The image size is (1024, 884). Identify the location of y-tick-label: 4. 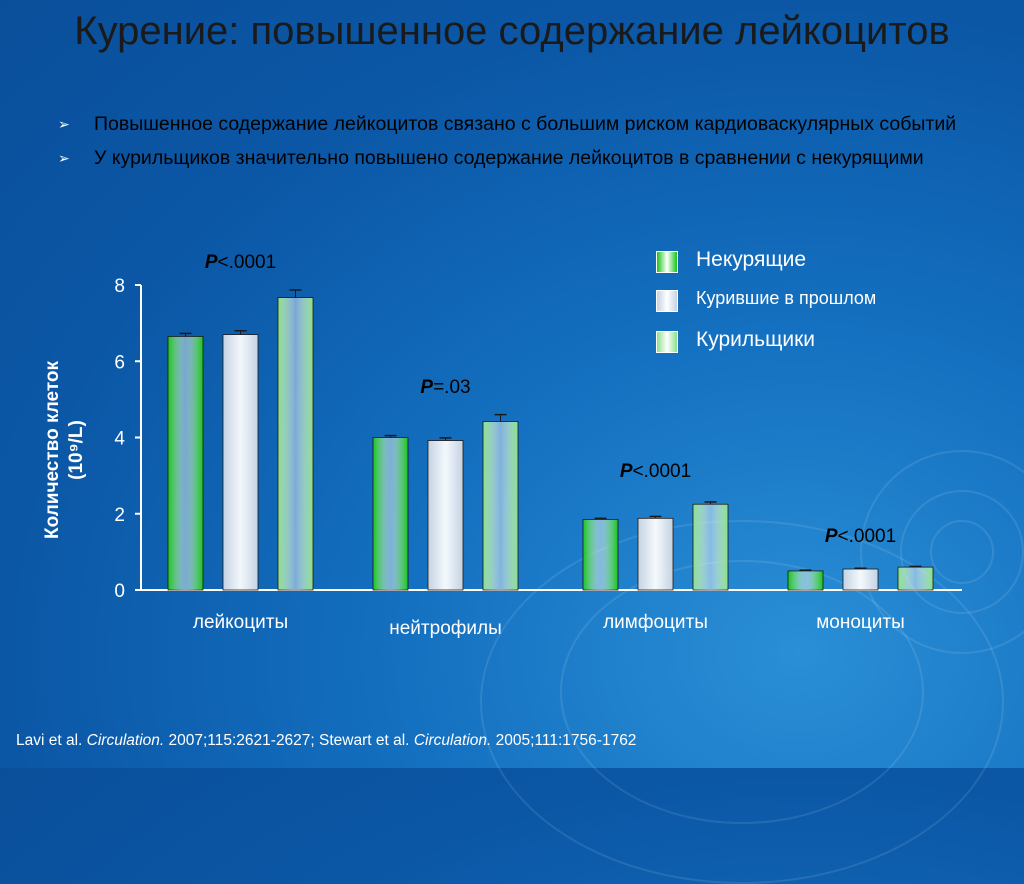
(119, 439).